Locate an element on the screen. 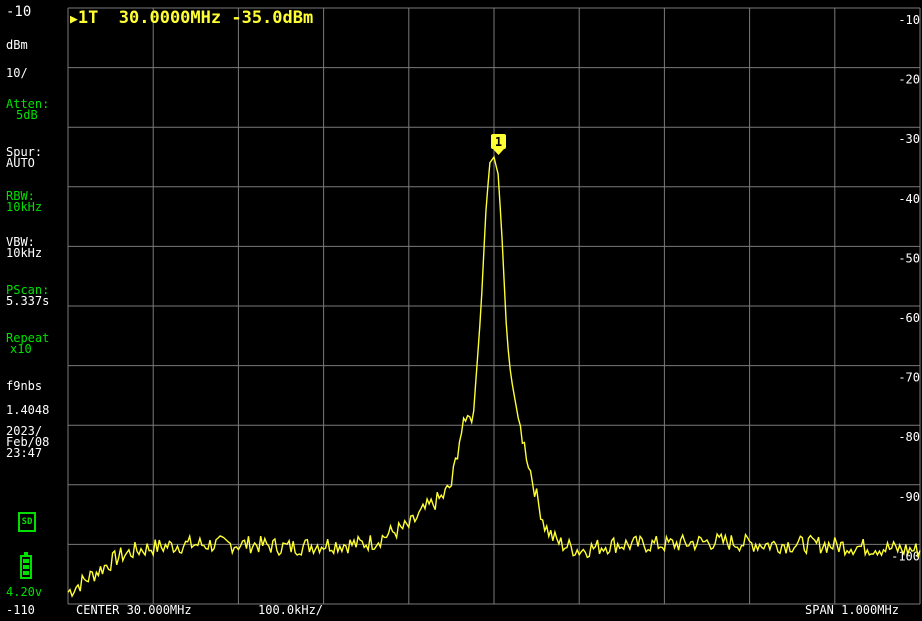  bottom-level: -110 is located at coordinates (20, 610).